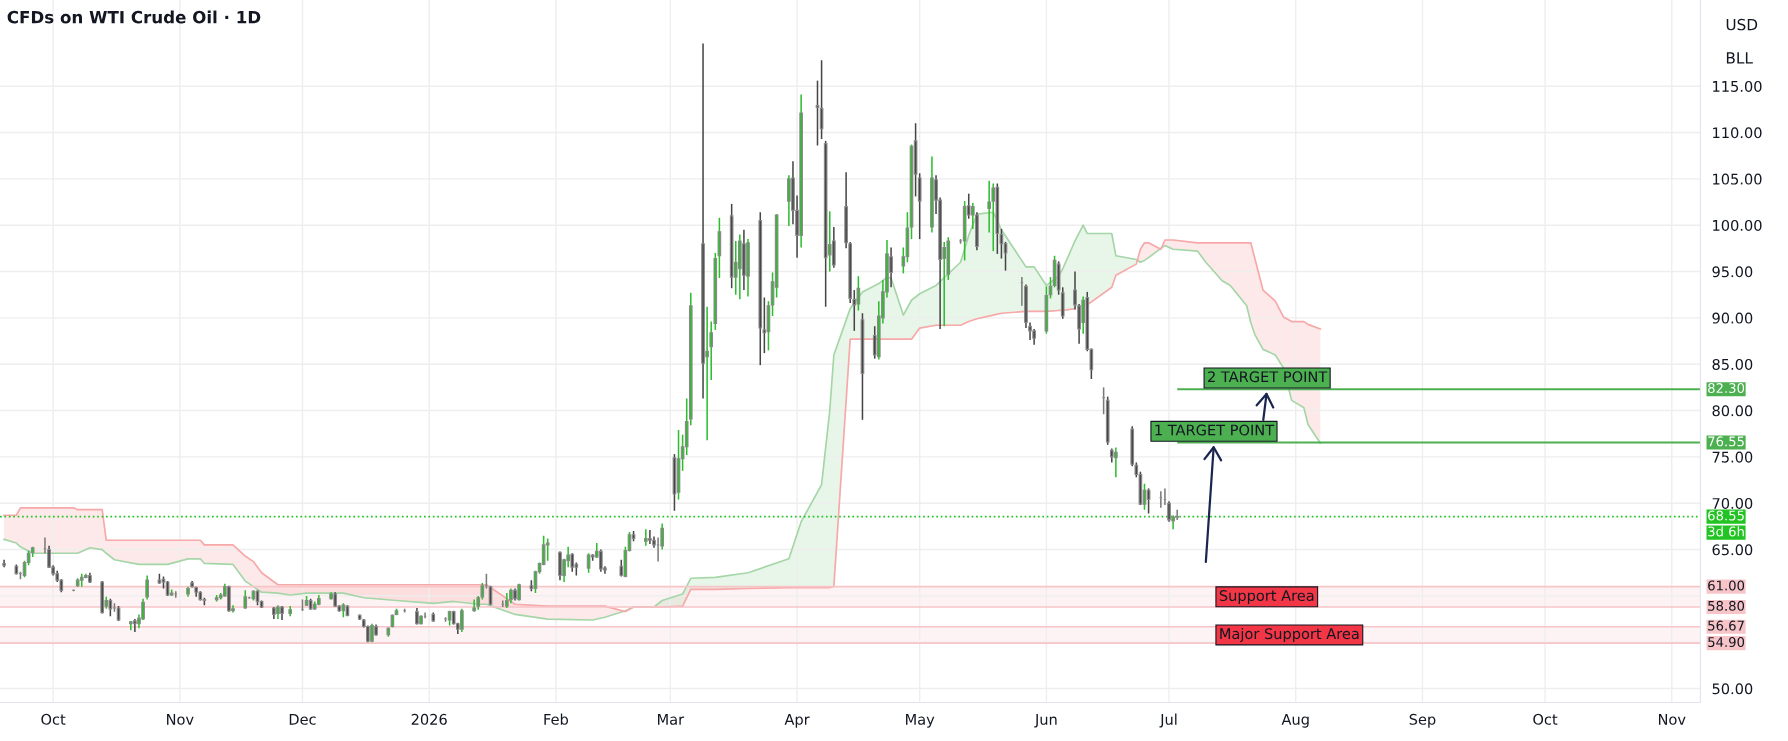 The height and width of the screenshot is (741, 1788). I want to click on x-tick-label: Mar, so click(671, 719).